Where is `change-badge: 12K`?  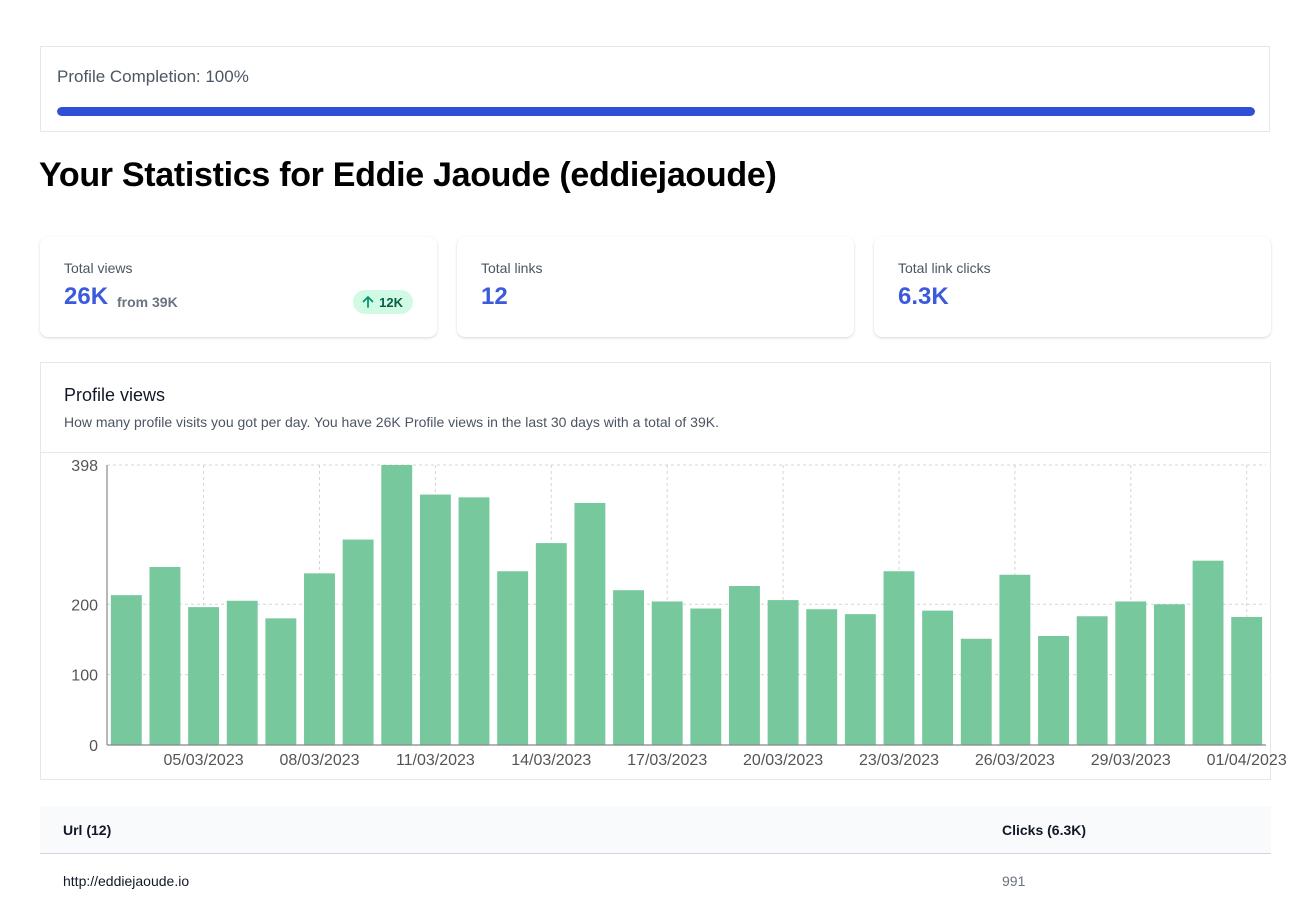
change-badge: 12K is located at coordinates (383, 302).